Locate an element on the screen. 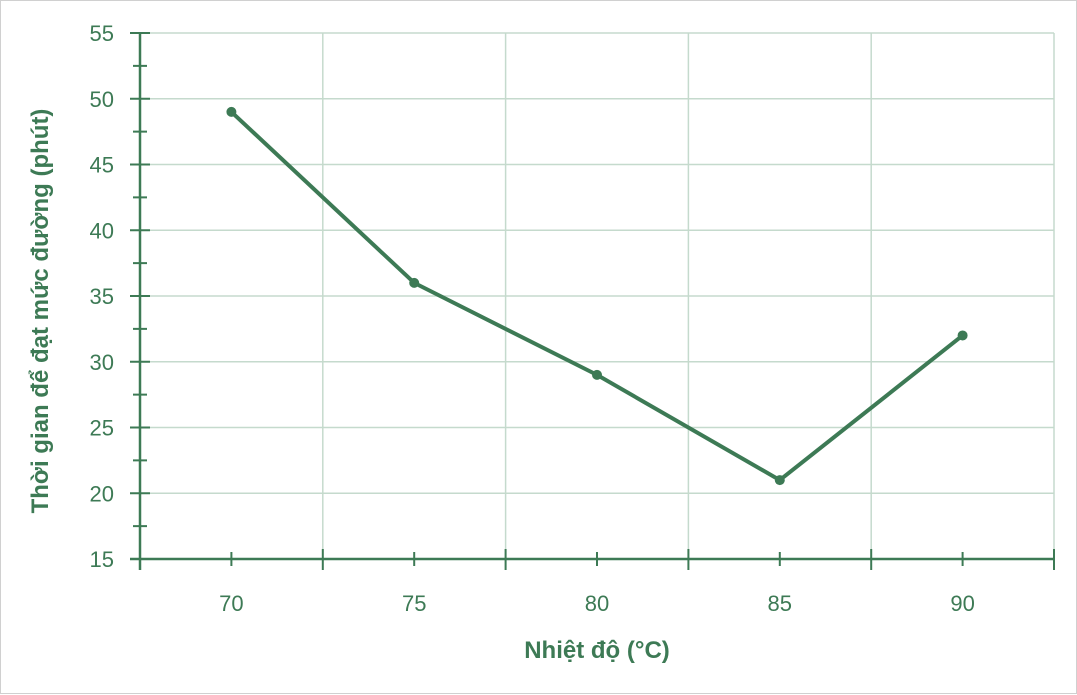  y-tick-label: 40 is located at coordinates (102, 230).